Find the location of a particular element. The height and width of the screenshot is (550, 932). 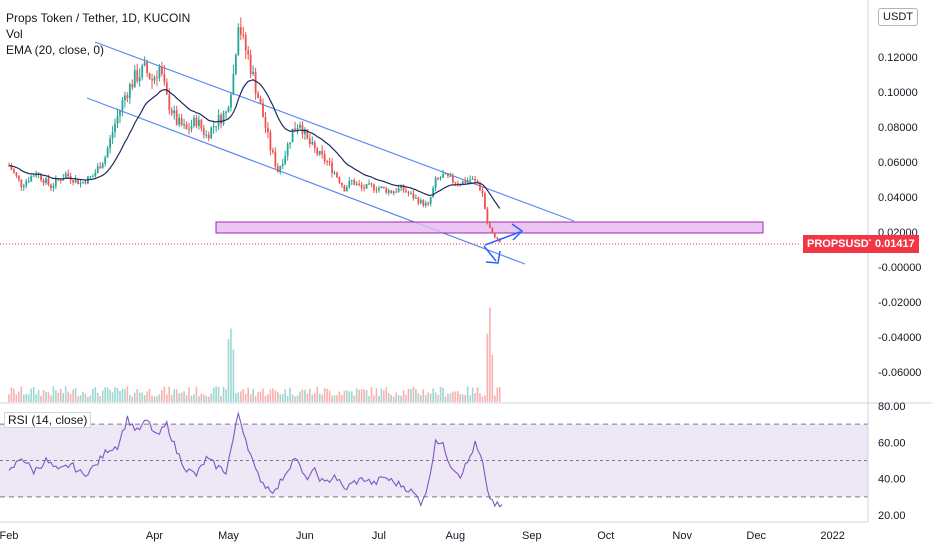

rsi-indicator-label: RSI (14, close) is located at coordinates (48, 420).